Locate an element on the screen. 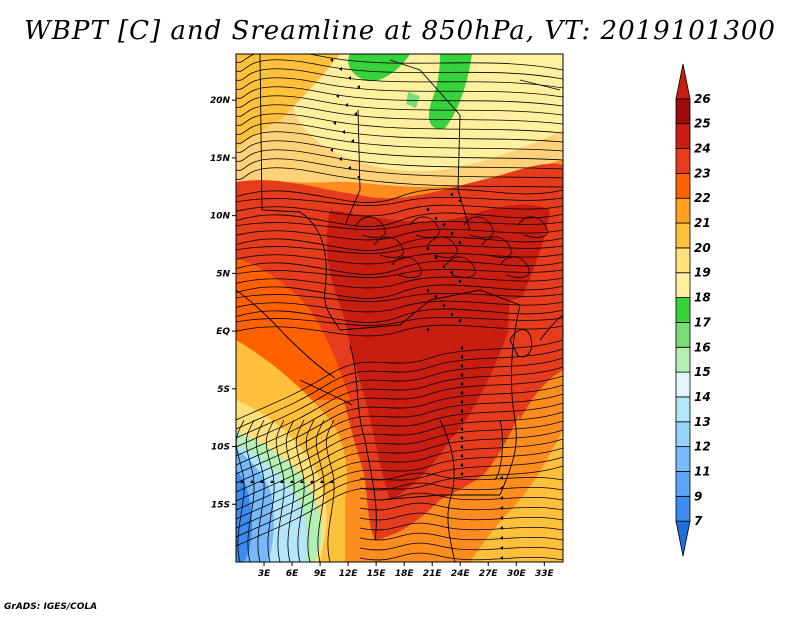 The image size is (800, 618). x-tick-label: 21E is located at coordinates (433, 574).